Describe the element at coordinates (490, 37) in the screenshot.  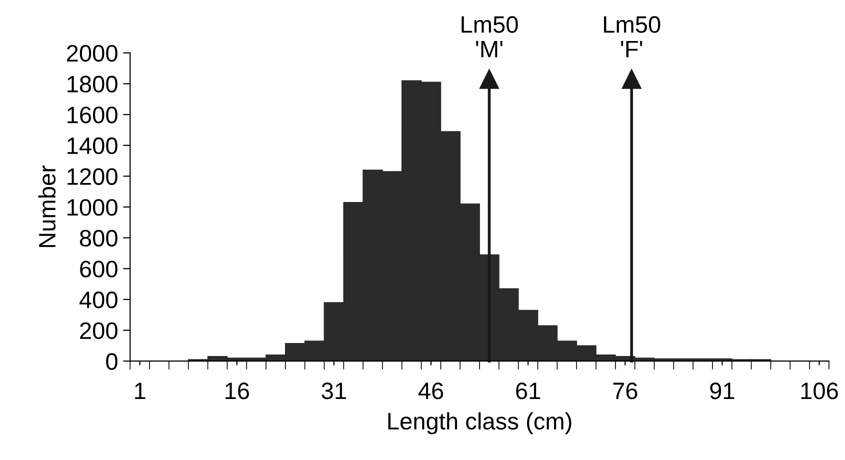
I see `ref-line-label: Lm50 'M'` at that location.